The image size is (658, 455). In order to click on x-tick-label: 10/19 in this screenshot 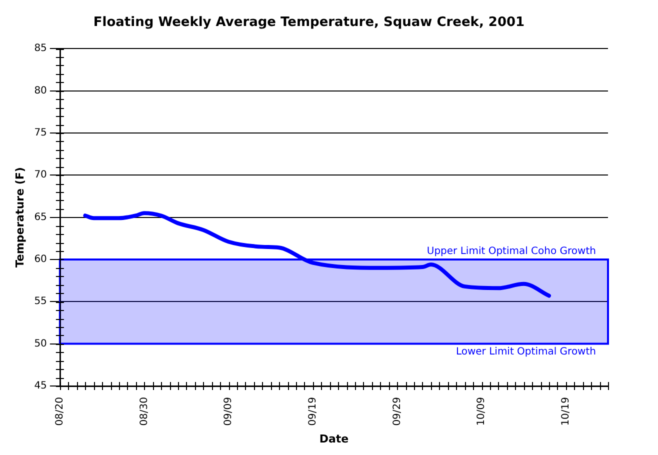, I will do `click(566, 411)`.